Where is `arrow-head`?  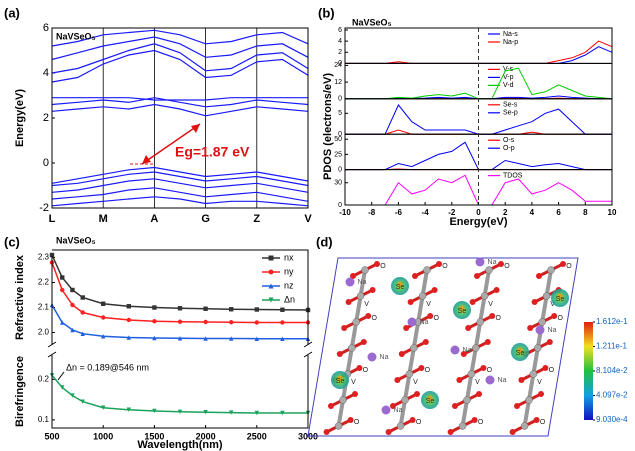 arrow-head is located at coordinates (146, 159).